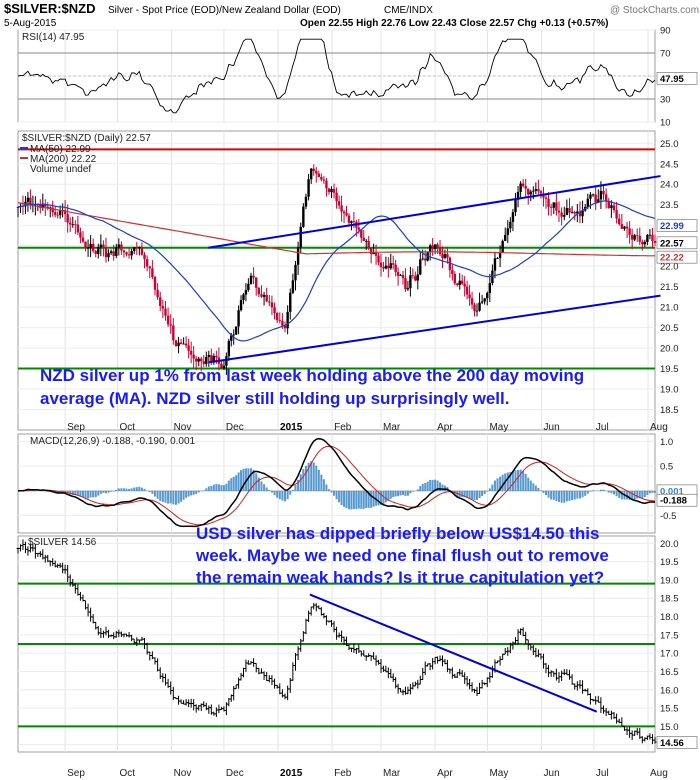 Image resolution: width=700 pixels, height=780 pixels. What do you see at coordinates (672, 79) in the screenshot?
I see `rsi-value-tag-label: 47.95` at bounding box center [672, 79].